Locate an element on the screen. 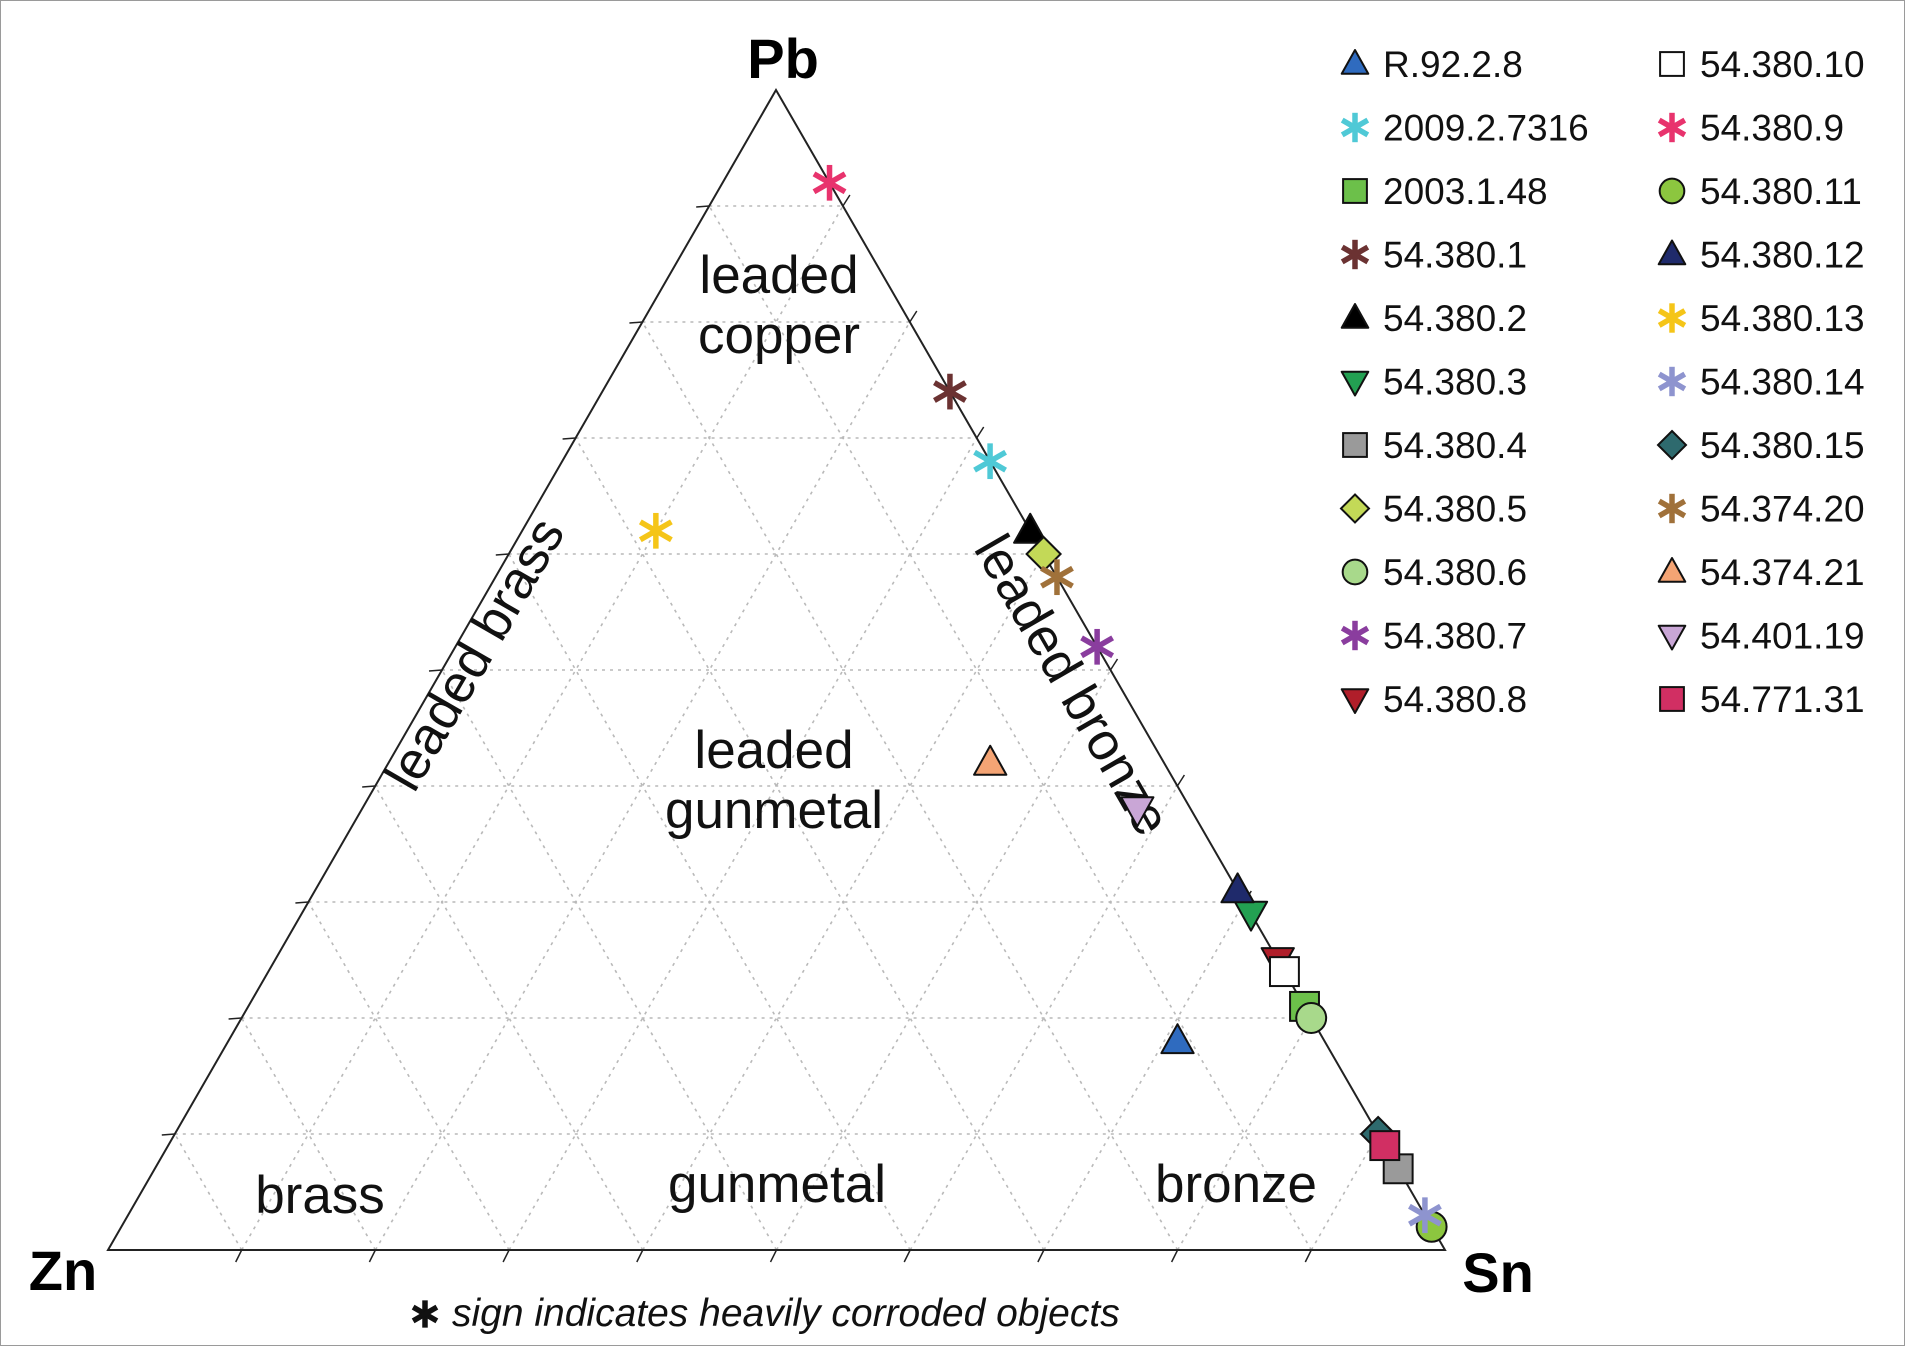 Image resolution: width=1907 pixels, height=1348 pixels. region-label-leaded-copper-2: copper is located at coordinates (779, 335).